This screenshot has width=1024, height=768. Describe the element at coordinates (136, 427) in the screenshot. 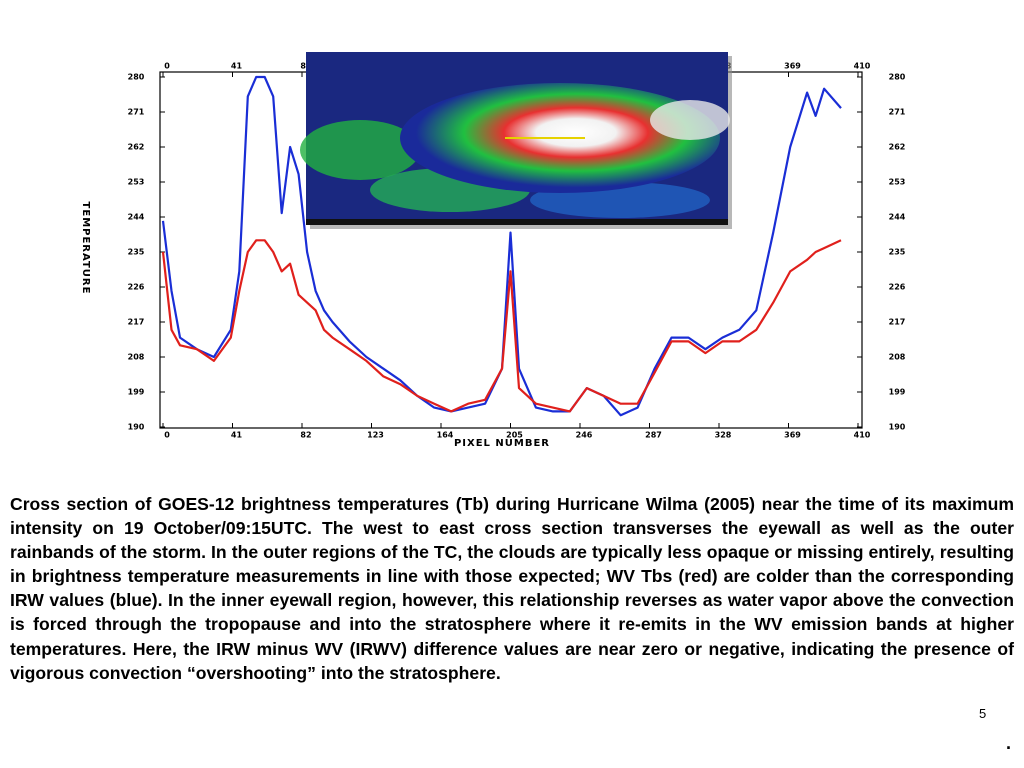

I see `y-tick-label: 190` at that location.